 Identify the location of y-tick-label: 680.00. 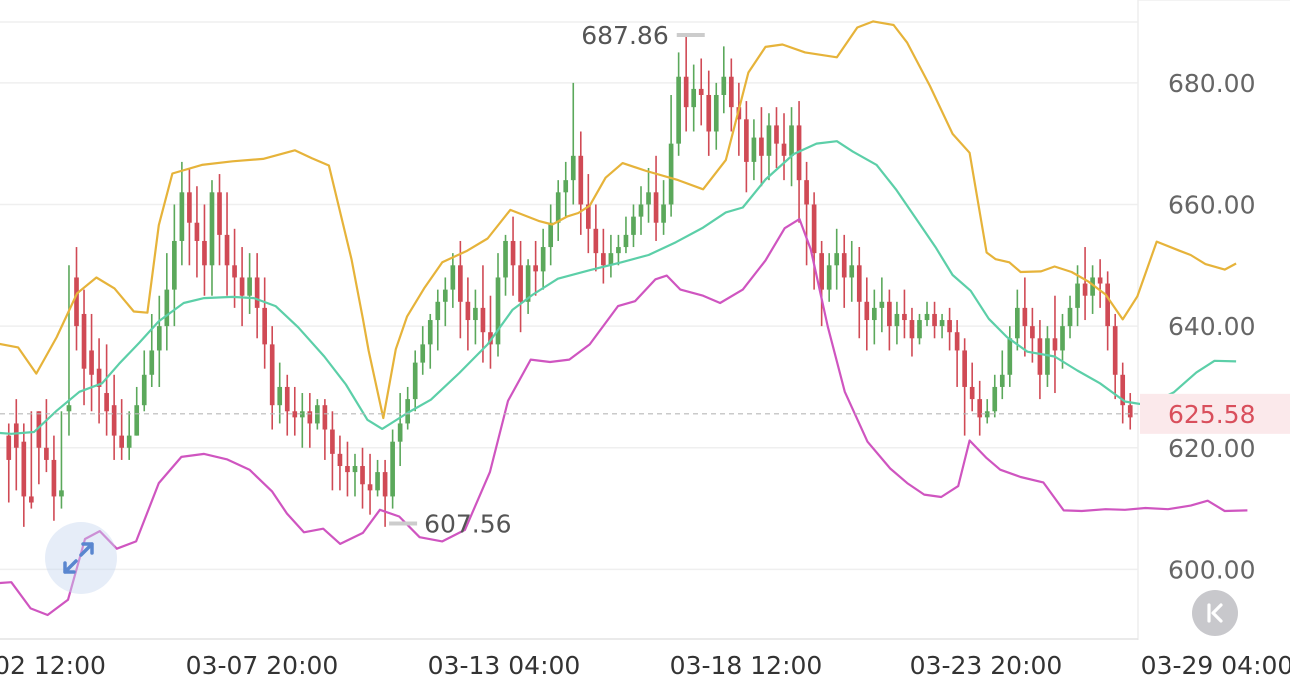
(1211, 83).